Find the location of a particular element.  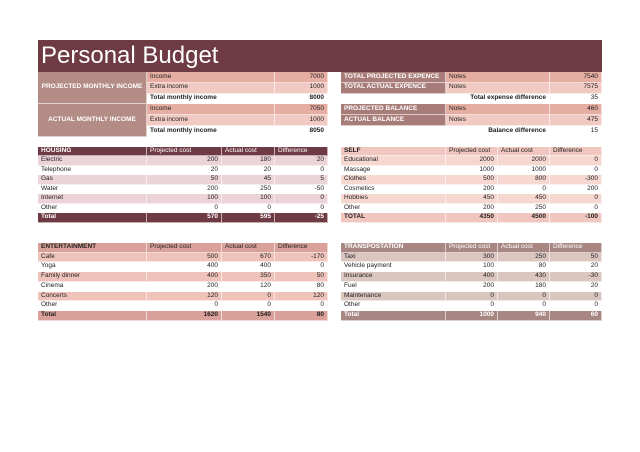

value: 450 is located at coordinates (472, 199).